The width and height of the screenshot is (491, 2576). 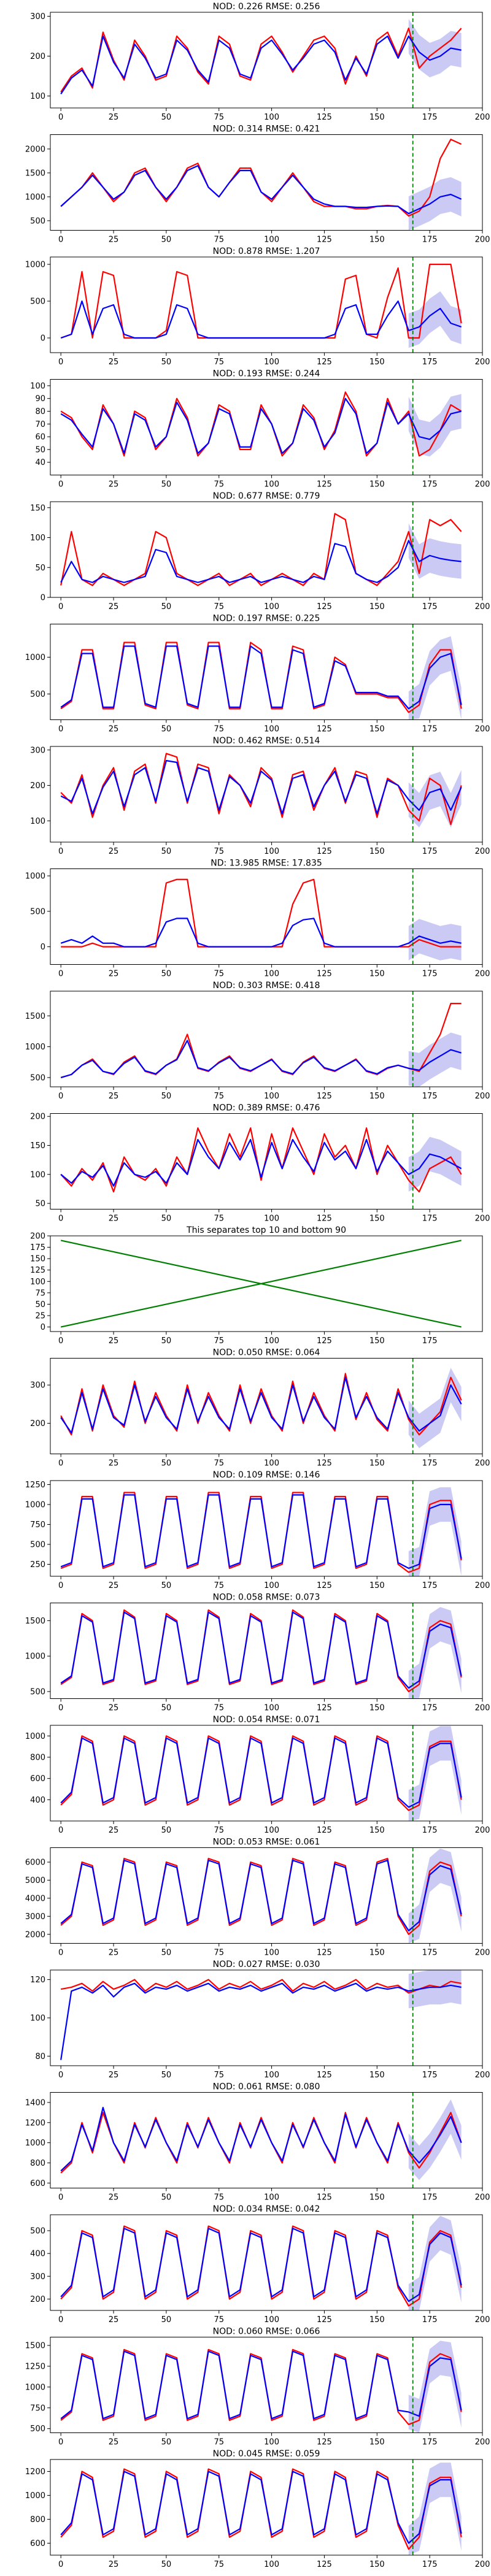 I want to click on panel-title: NOD: 0.109 RMSE: 0.146, so click(x=267, y=1475).